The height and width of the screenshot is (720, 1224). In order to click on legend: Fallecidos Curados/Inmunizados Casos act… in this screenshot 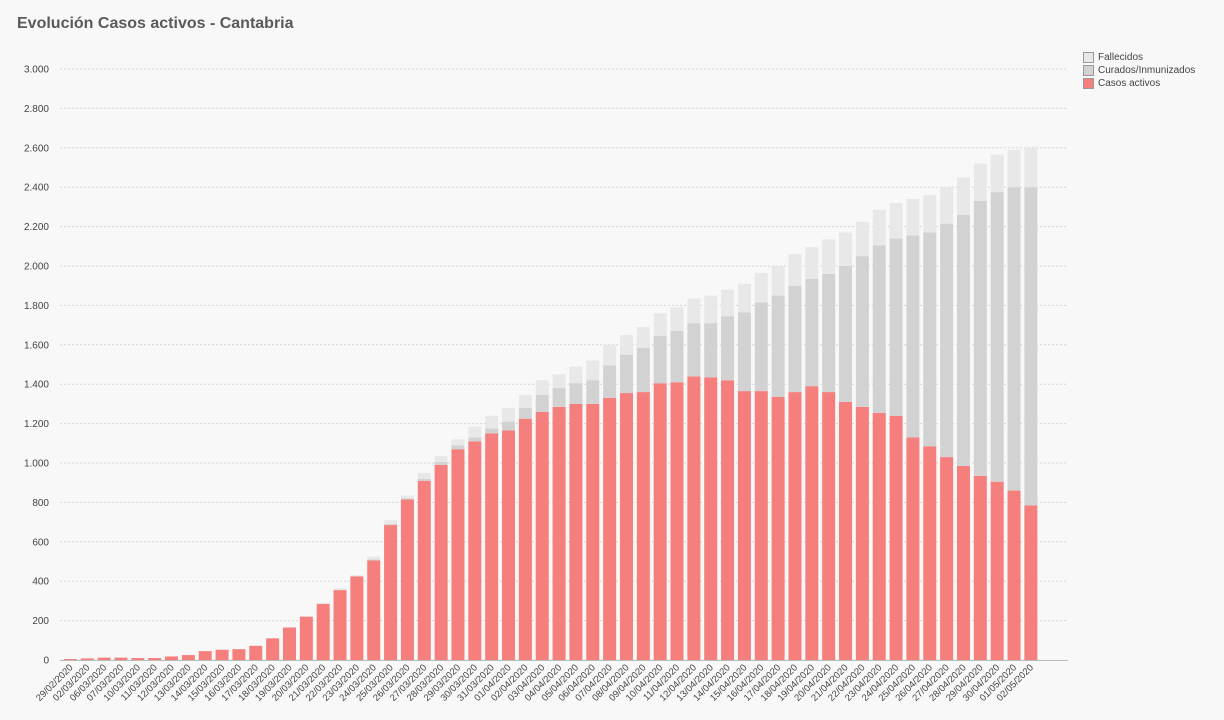, I will do `click(1139, 70)`.